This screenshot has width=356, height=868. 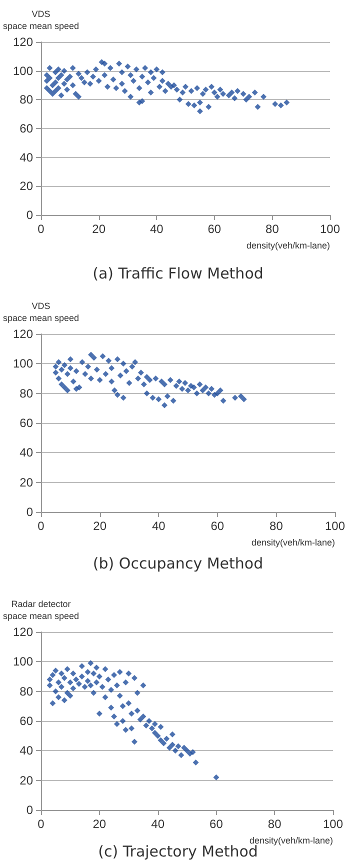 I want to click on text: (a) Traffic Flow Method, so click(x=178, y=273).